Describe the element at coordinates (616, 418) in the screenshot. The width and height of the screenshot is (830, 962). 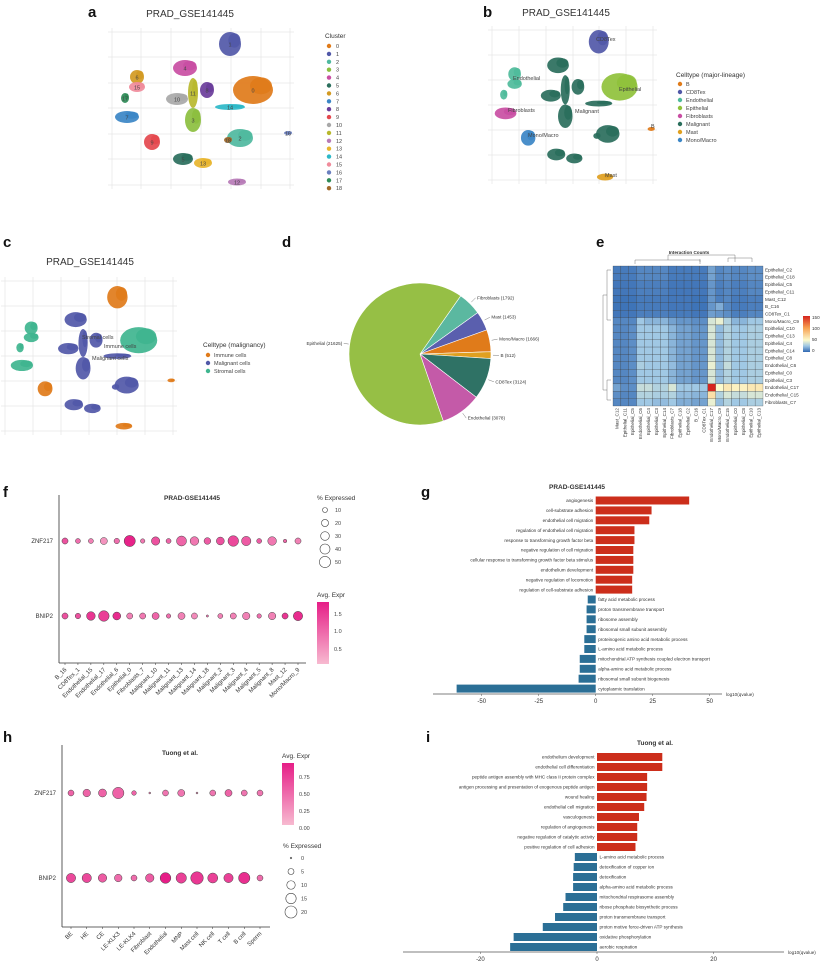
I see `heatmap-col-label: Mast_C12` at that location.